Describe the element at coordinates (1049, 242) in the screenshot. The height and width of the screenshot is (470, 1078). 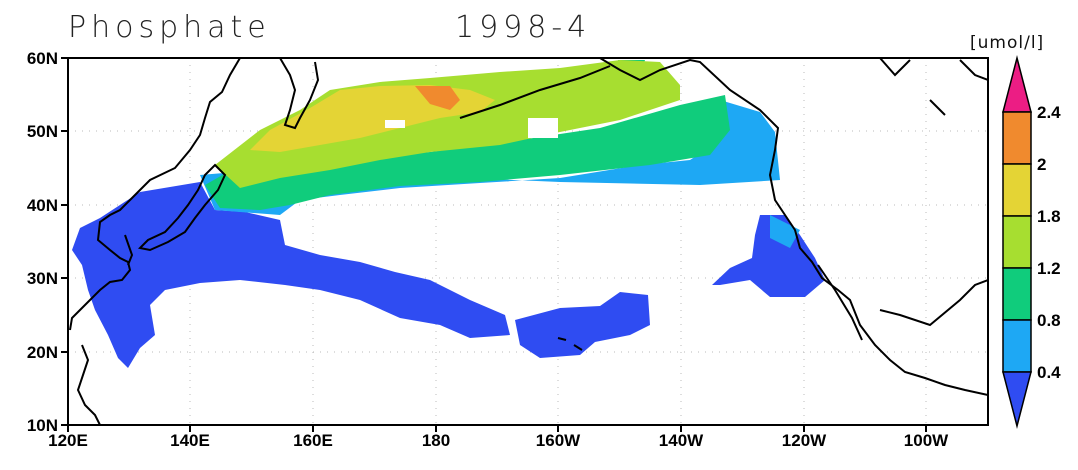
I see `colorbar-labels: 2.4 2 1.8 1.2 0.8 0.4` at that location.